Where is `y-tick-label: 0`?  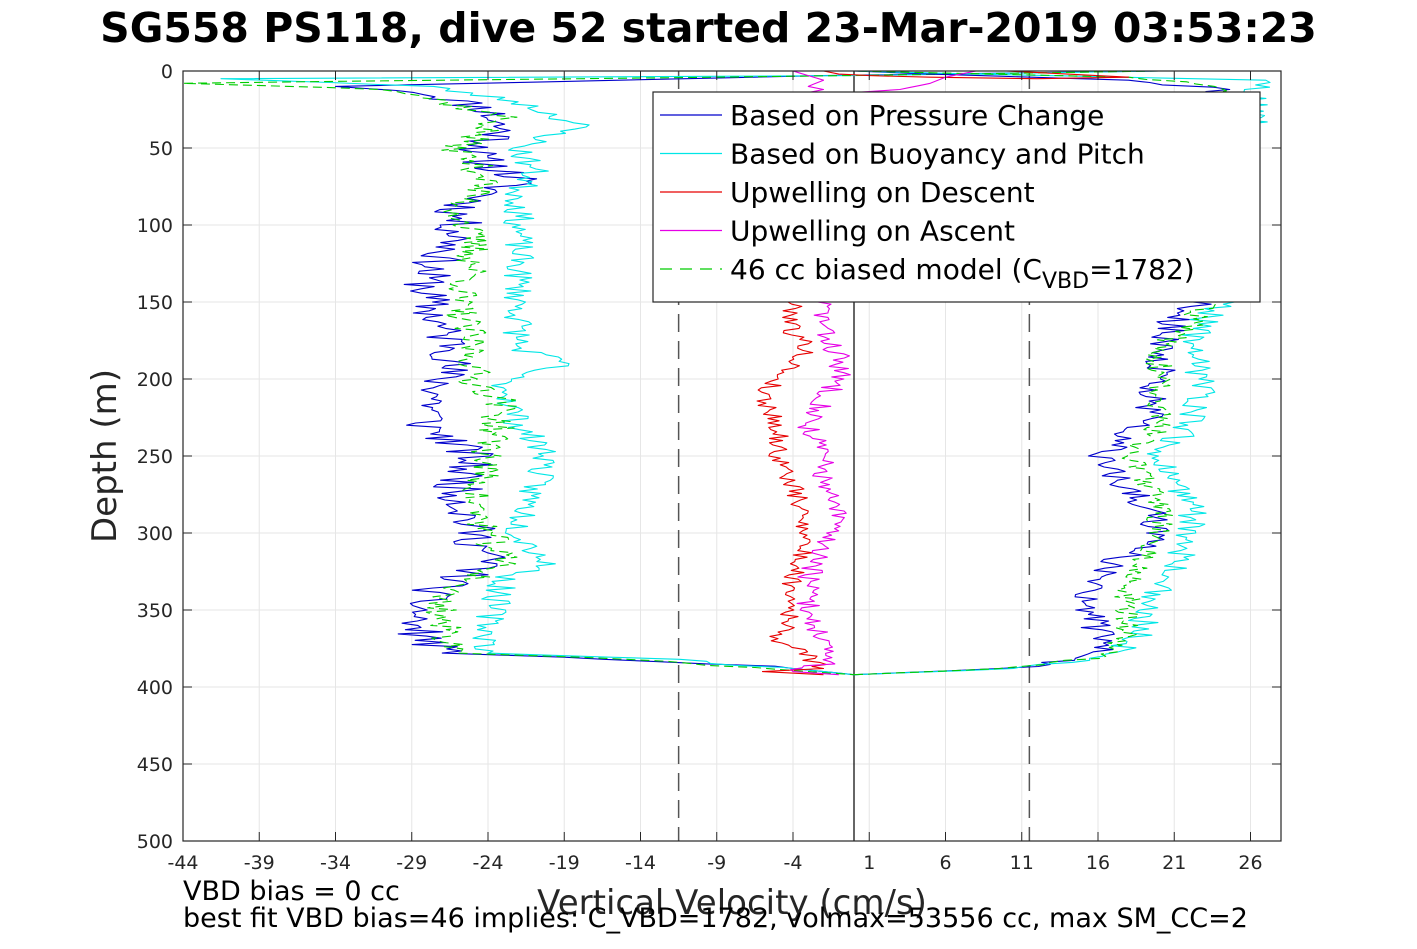 y-tick-label: 0 is located at coordinates (167, 72).